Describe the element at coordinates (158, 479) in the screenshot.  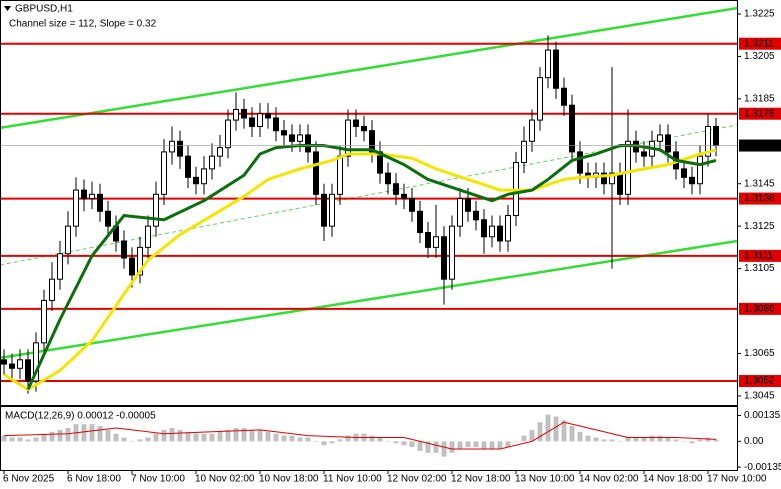
I see `x-tick-label: 7 Nov 10:00` at that location.